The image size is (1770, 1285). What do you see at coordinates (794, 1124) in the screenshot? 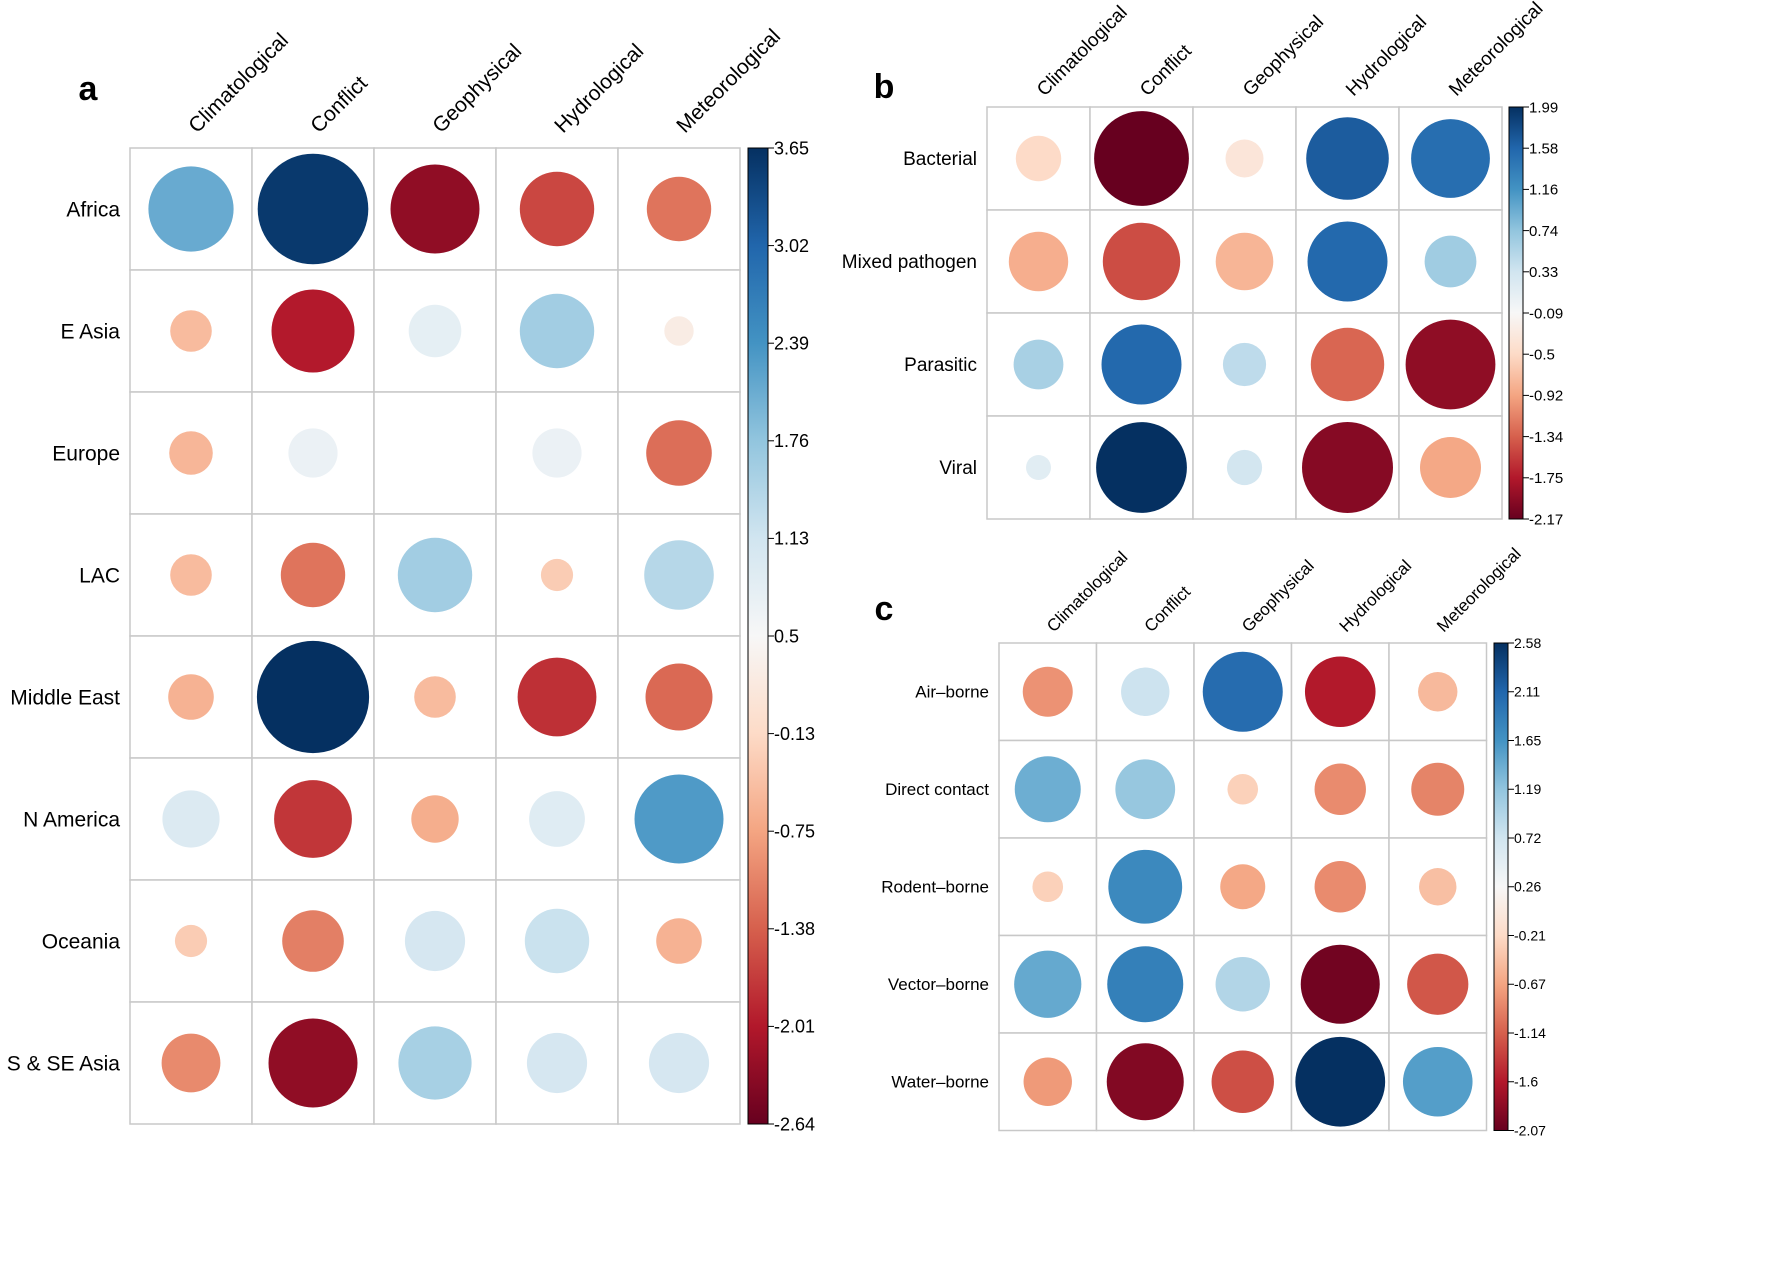
I see `colorbar-tick-label: -2.64` at bounding box center [794, 1124].